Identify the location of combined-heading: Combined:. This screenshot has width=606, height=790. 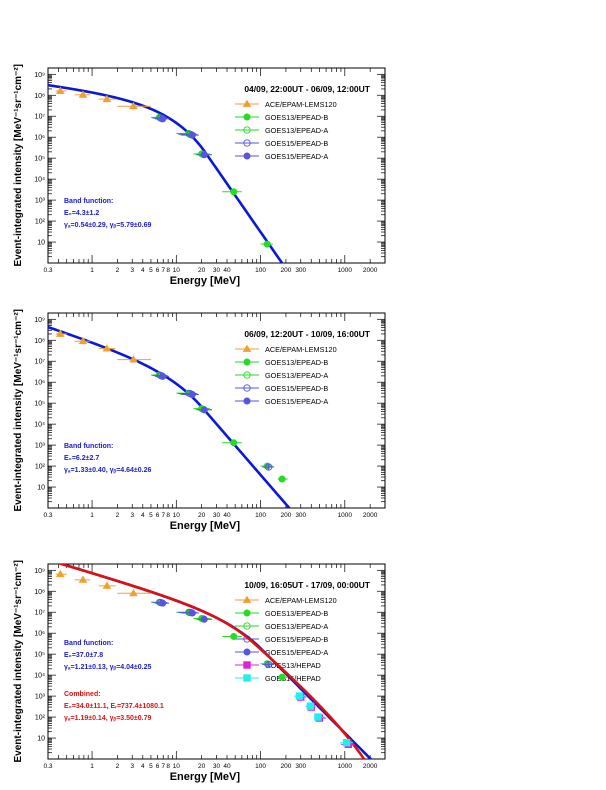
(82, 694).